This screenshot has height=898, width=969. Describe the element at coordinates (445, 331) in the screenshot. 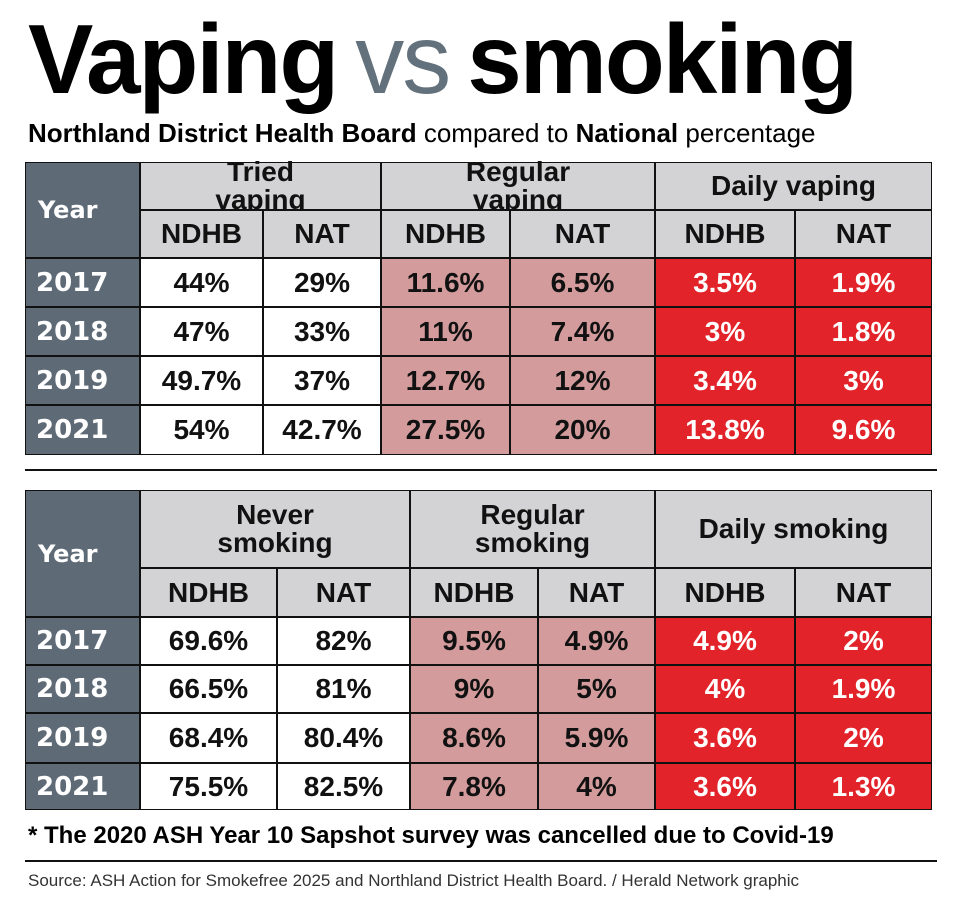

I see `value-cell: 11%` at that location.